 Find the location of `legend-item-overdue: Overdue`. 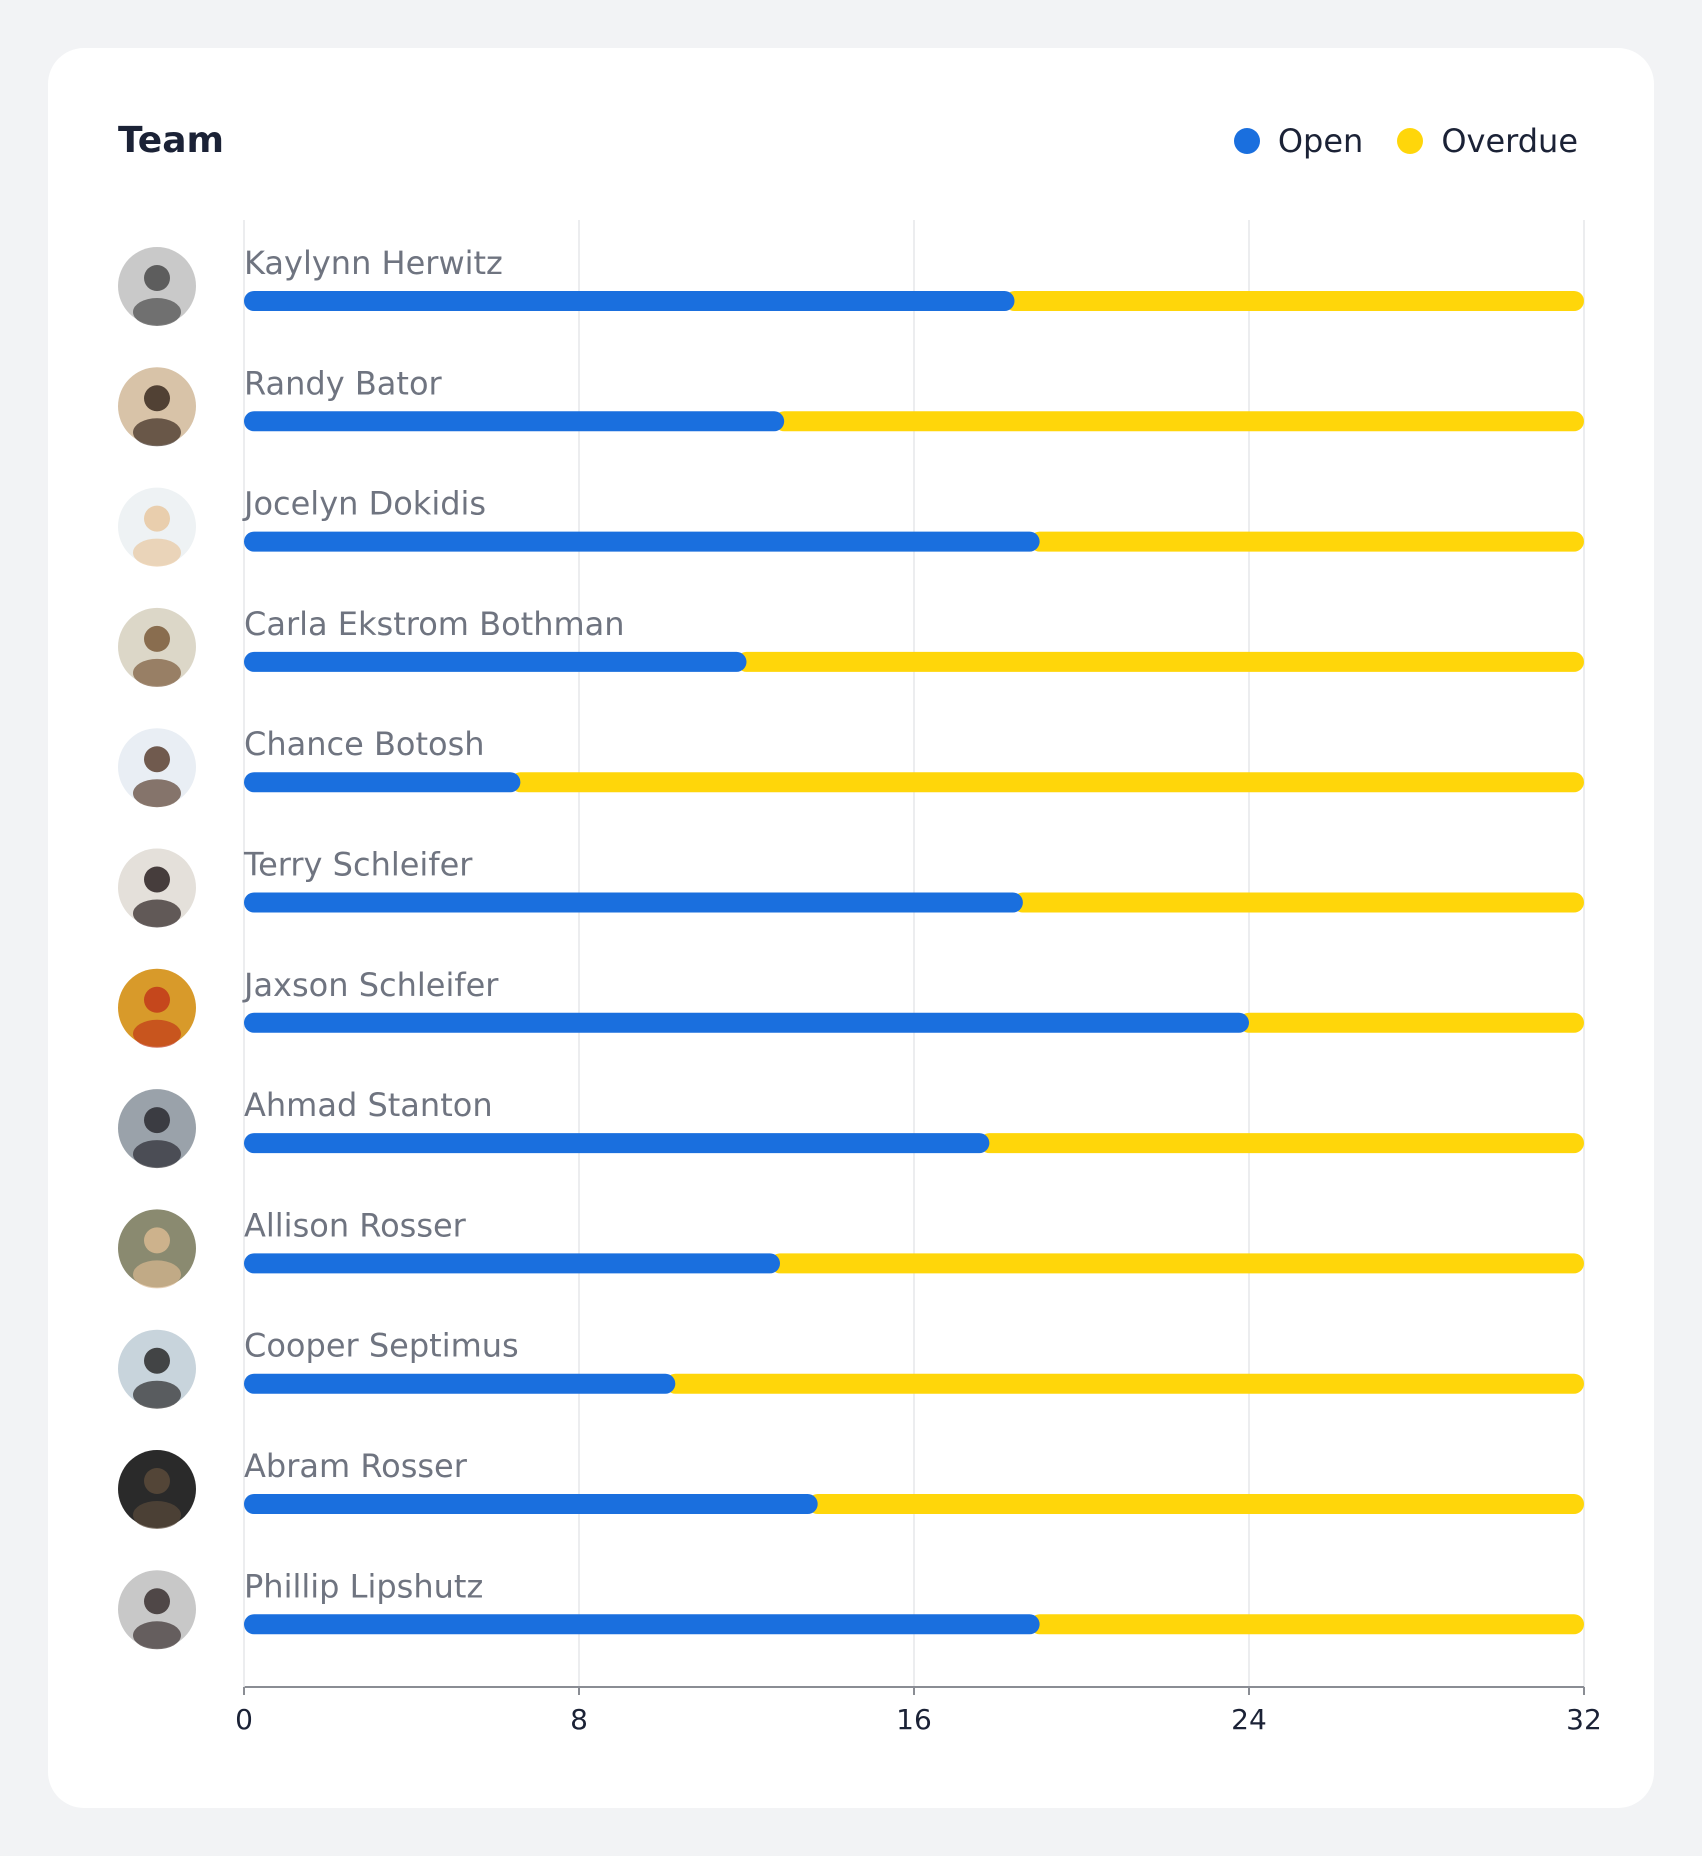

legend-item-overdue: Overdue is located at coordinates (1487, 141).